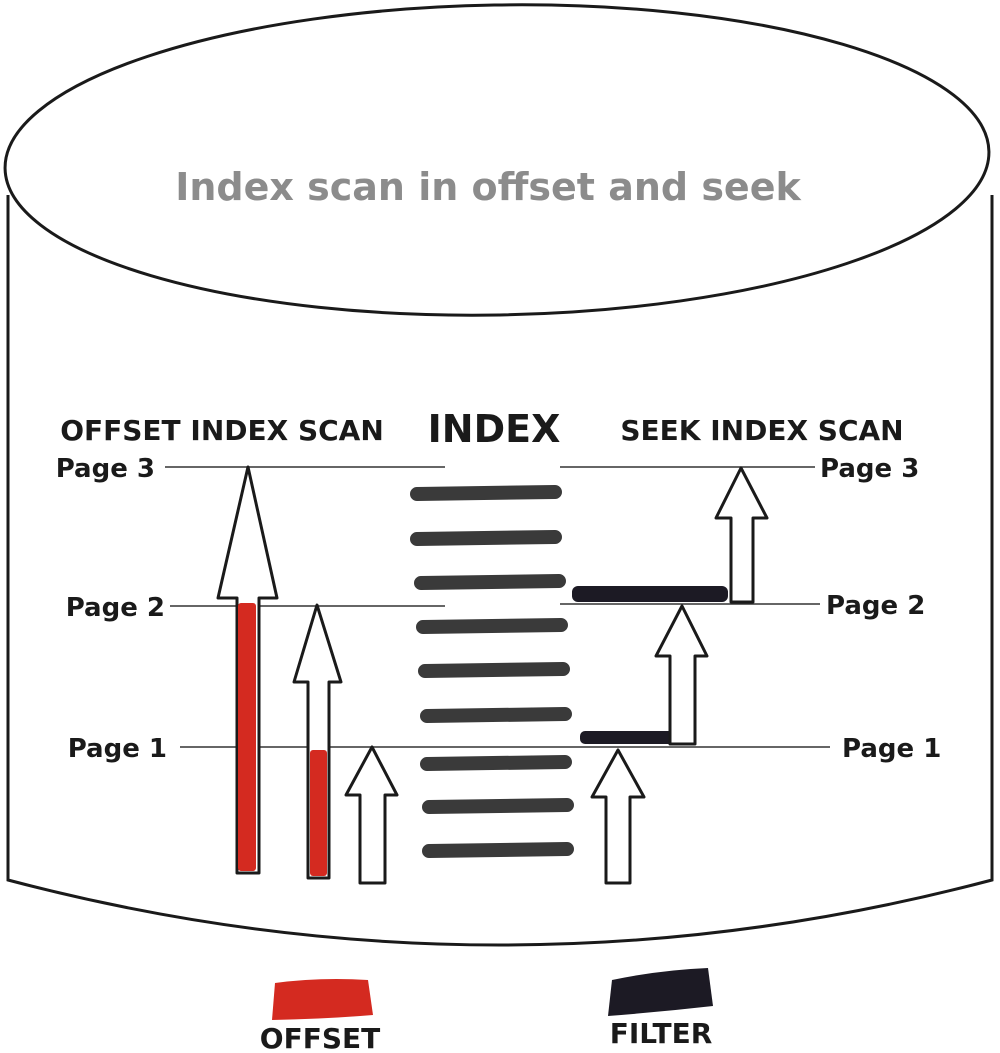 The image size is (1000, 1053). What do you see at coordinates (661, 1033) in the screenshot?
I see `filter-legend-label: FILTER` at bounding box center [661, 1033].